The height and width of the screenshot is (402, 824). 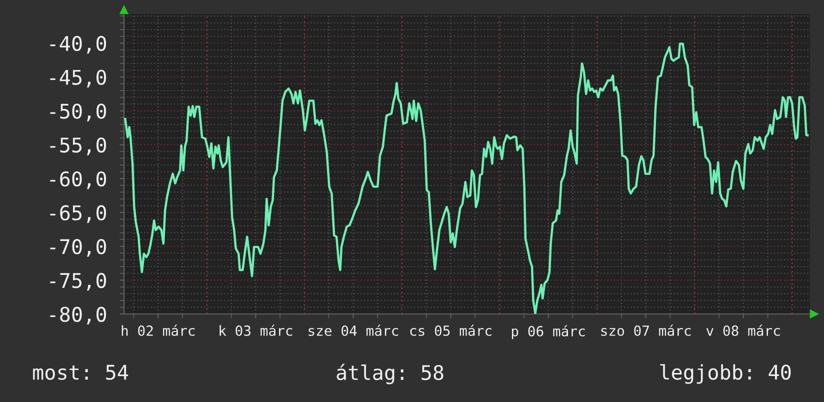 What do you see at coordinates (78, 45) in the screenshot?
I see `y-tick-label: -40,0` at bounding box center [78, 45].